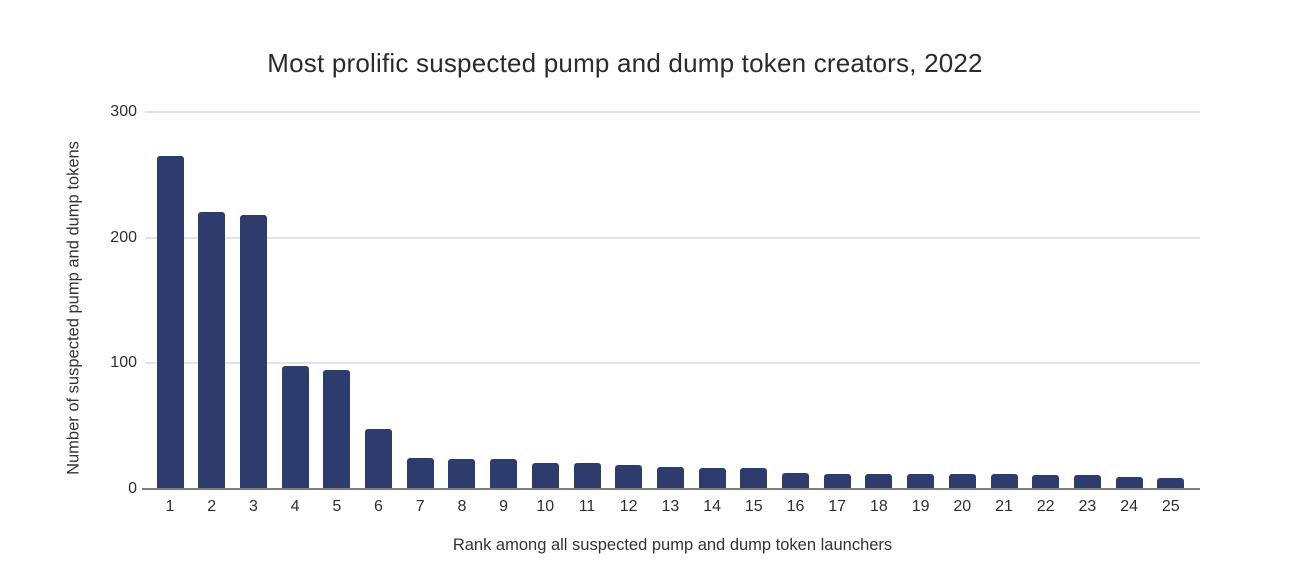 This screenshot has width=1292, height=562. Describe the element at coordinates (462, 506) in the screenshot. I see `x-tick-label: 8` at that location.